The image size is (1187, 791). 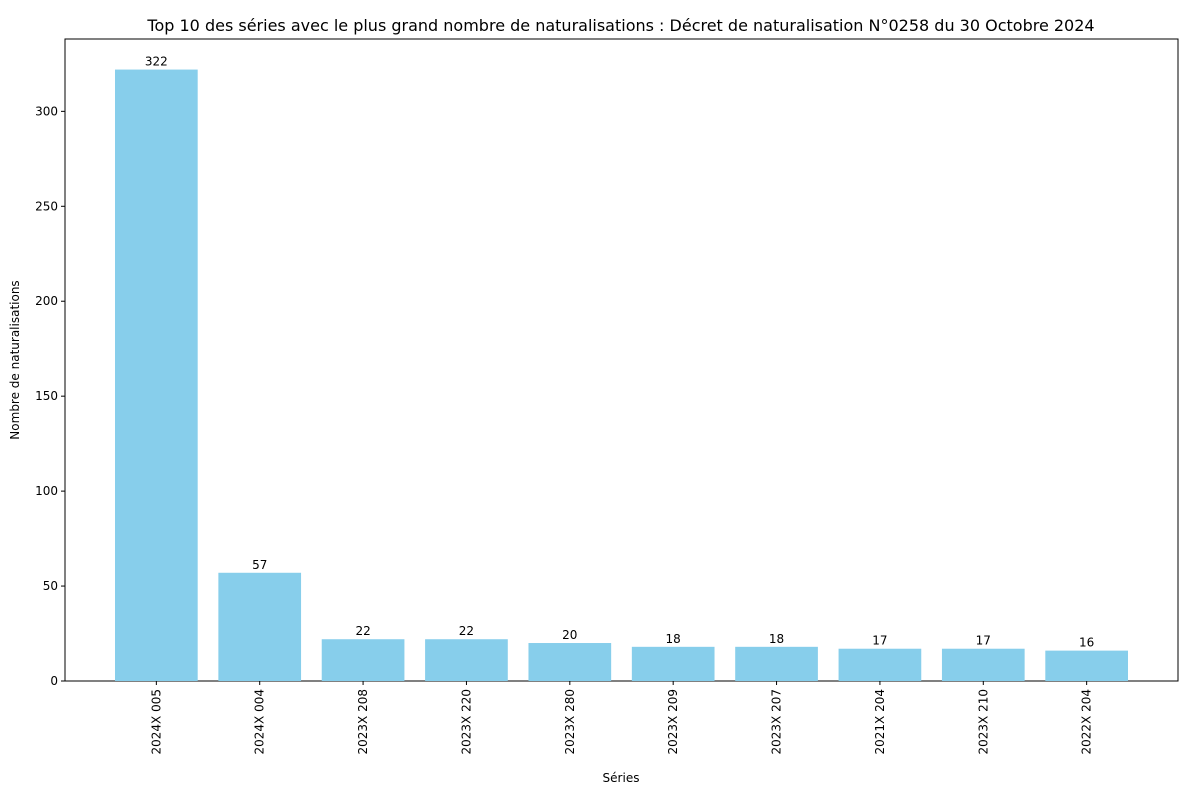 What do you see at coordinates (15, 359) in the screenshot?
I see `y-axis-label: Nombre de naturalisations` at bounding box center [15, 359].